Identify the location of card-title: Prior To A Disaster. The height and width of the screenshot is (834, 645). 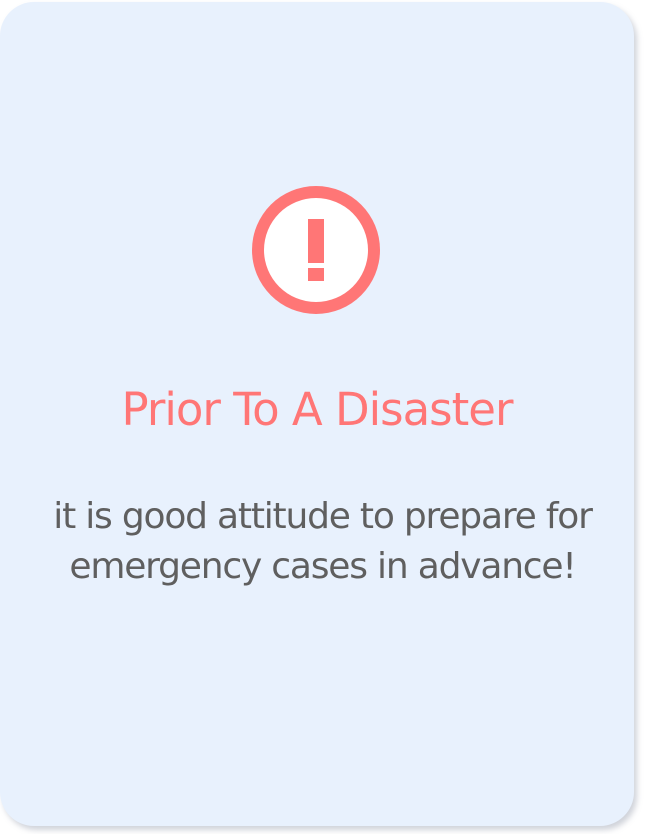
(317, 409).